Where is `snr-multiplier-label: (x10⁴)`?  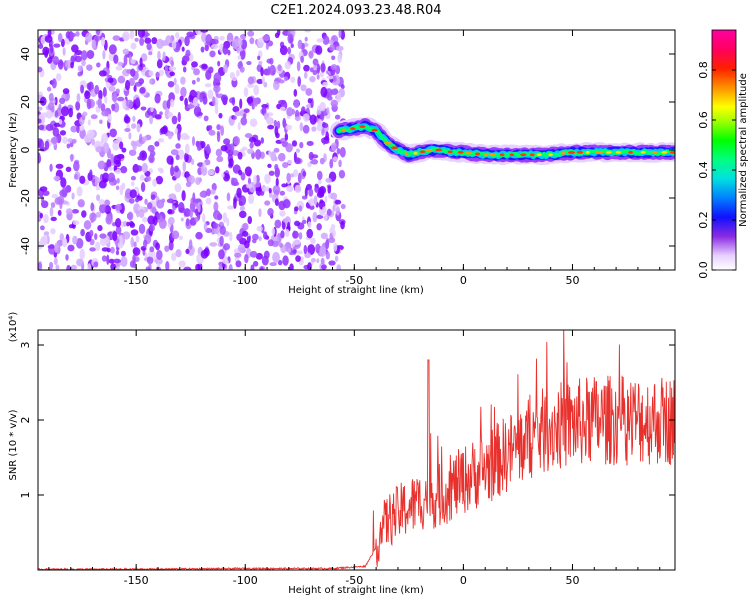
snr-multiplier-label: (x10⁴) is located at coordinates (13, 327).